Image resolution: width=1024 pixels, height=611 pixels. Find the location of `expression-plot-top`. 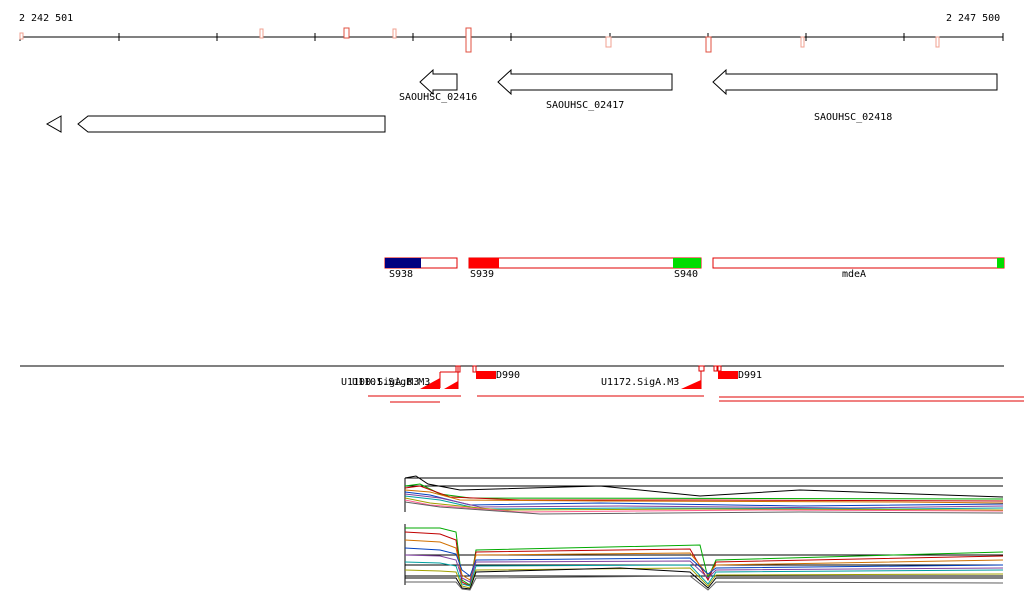

expression-plot-top is located at coordinates (704, 495).